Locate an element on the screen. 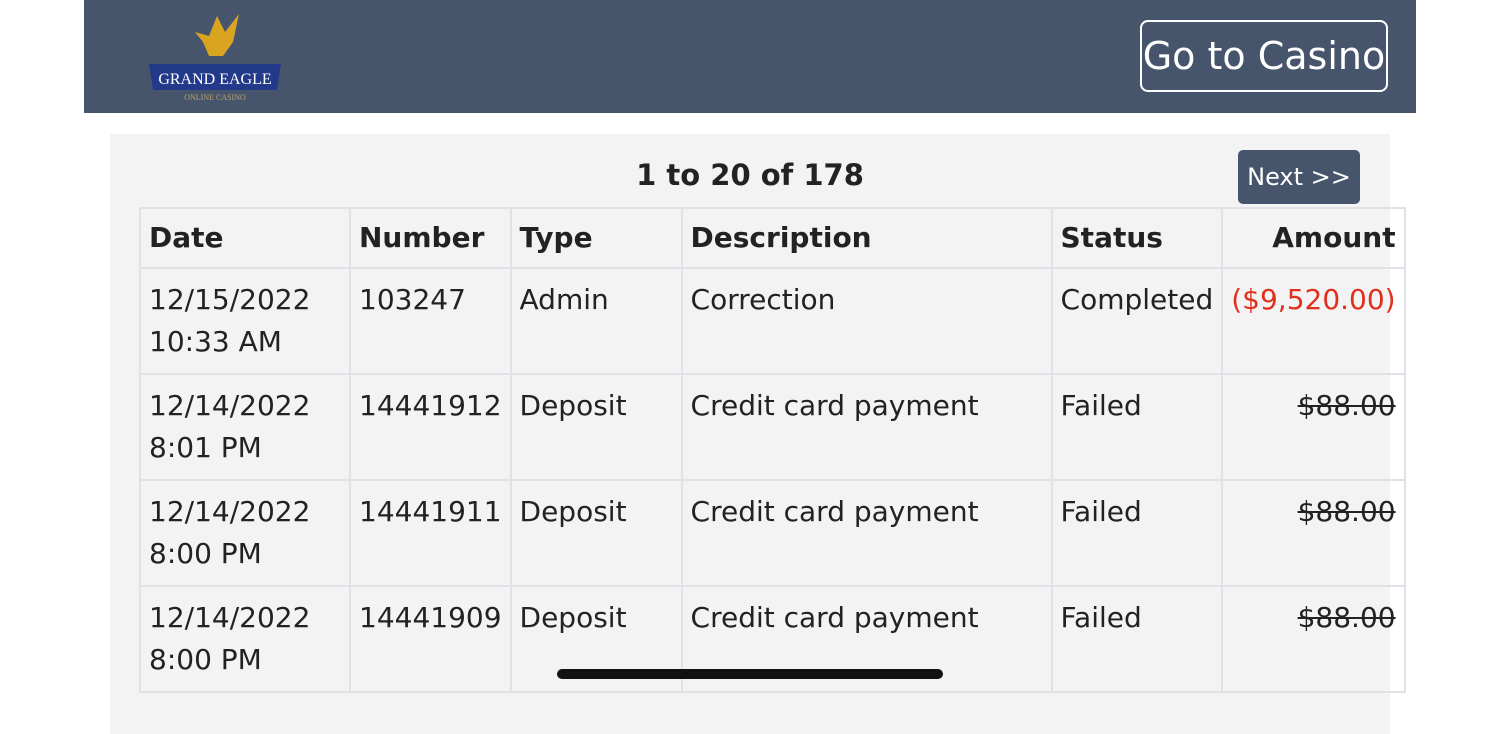 The image size is (1500, 734). number-cell: 103247 is located at coordinates (430, 321).